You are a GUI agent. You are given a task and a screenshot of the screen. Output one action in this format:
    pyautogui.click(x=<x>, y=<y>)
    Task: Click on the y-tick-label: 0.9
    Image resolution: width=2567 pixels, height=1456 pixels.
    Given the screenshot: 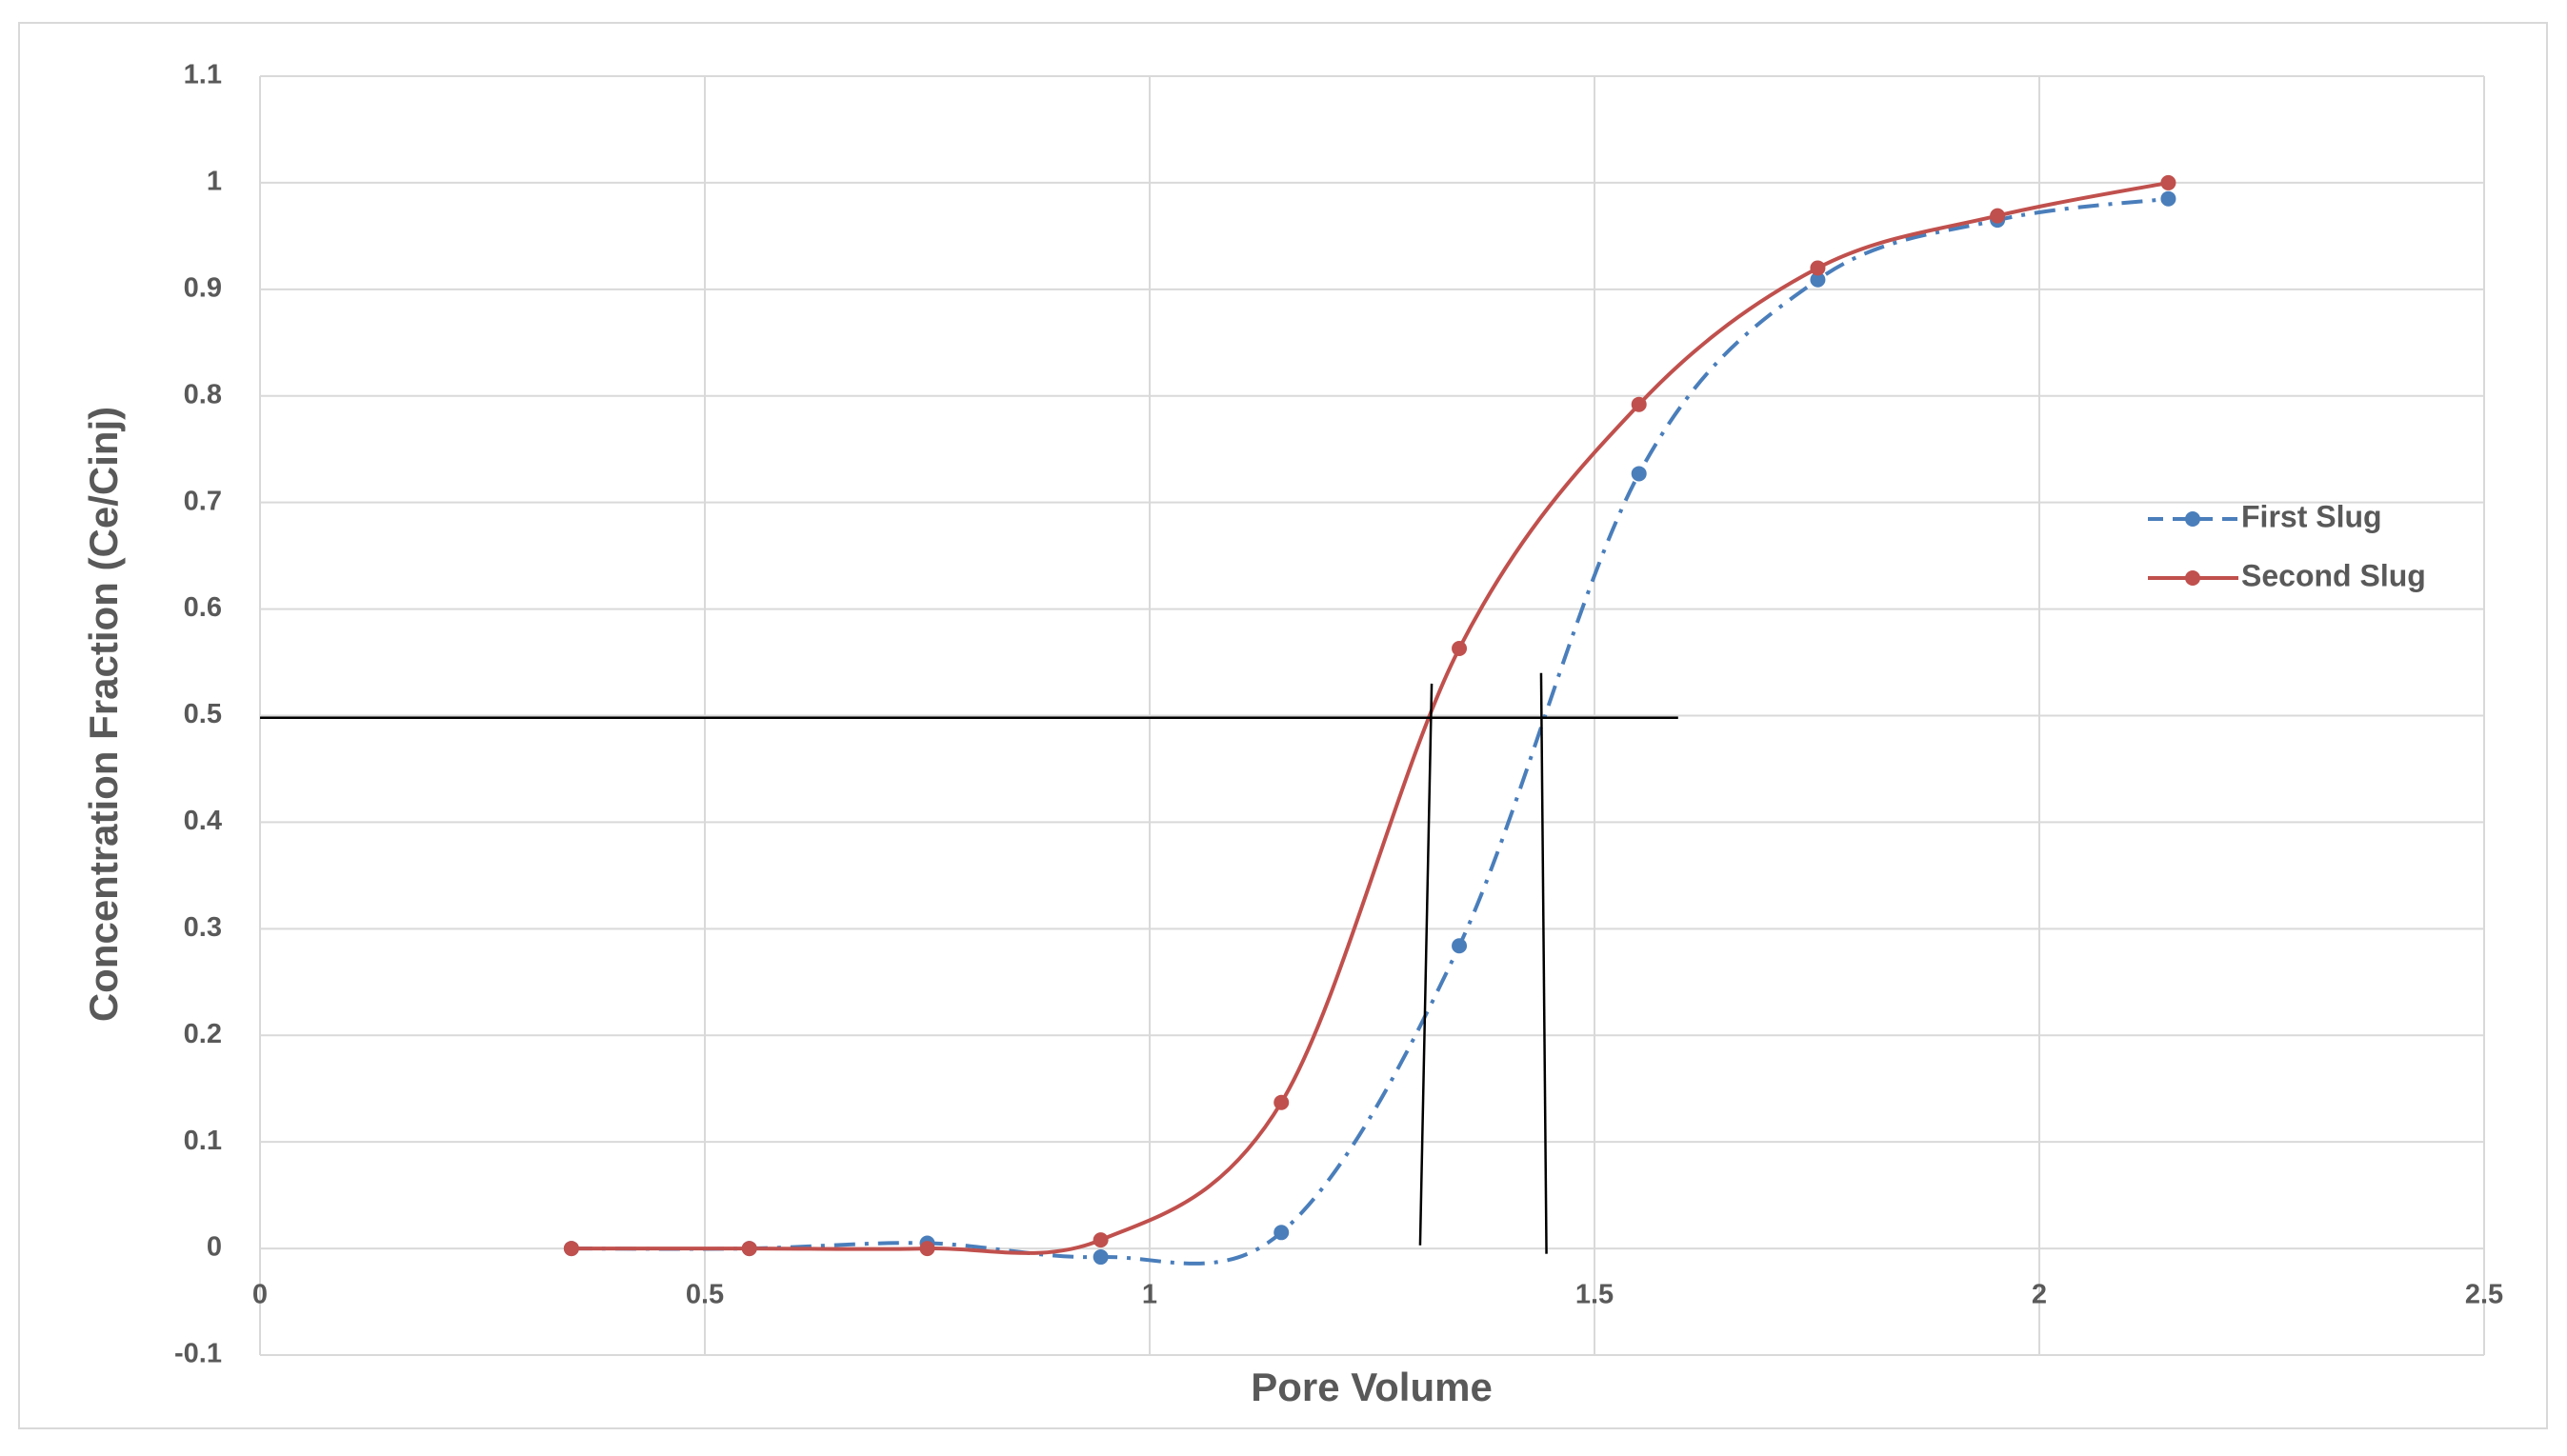 What is the action you would take?
    pyautogui.click(x=203, y=287)
    